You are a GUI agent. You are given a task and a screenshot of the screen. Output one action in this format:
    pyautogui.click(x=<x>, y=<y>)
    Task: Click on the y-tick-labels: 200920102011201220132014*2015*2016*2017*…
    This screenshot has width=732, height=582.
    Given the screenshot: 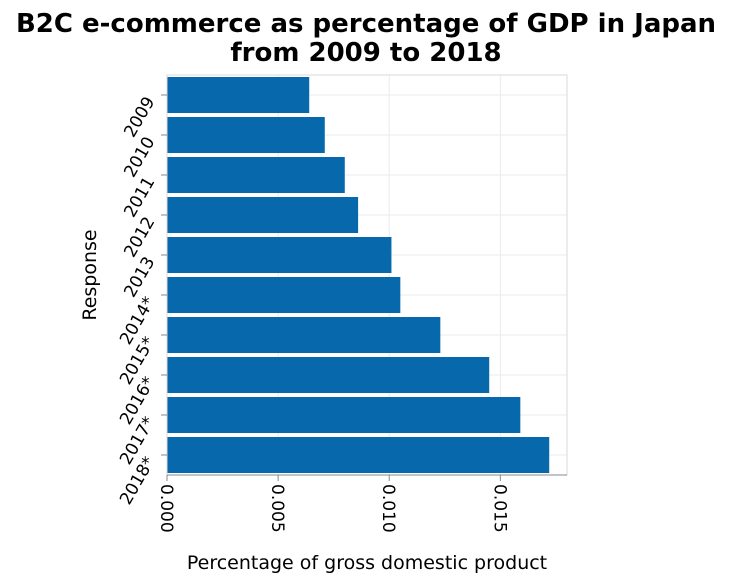 What is the action you would take?
    pyautogui.click(x=137, y=301)
    